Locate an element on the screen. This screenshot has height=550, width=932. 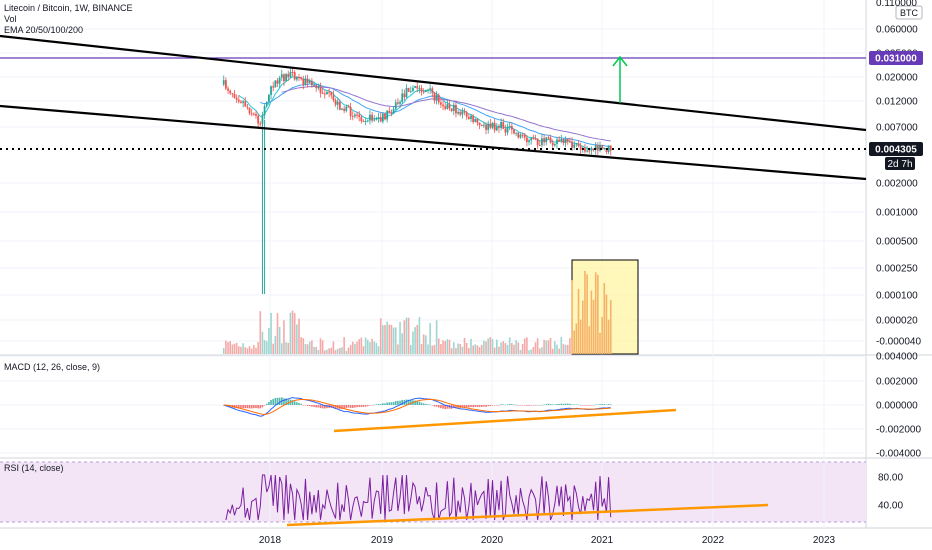
symbol-title: Litecoin / Bitcoin, 1W, BINANCE is located at coordinates (68, 8).